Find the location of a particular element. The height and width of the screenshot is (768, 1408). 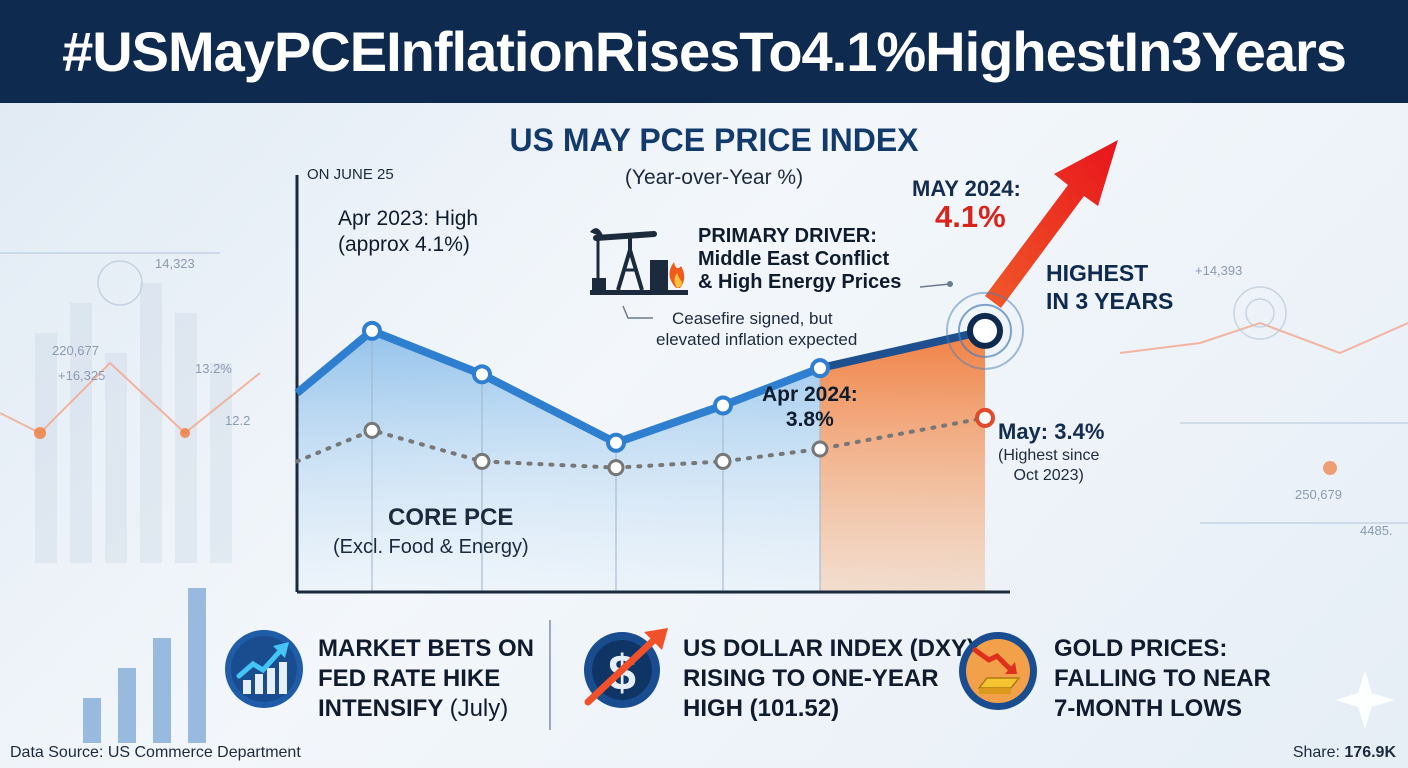

driver-line3: & High Energy Prices is located at coordinates (800, 282).